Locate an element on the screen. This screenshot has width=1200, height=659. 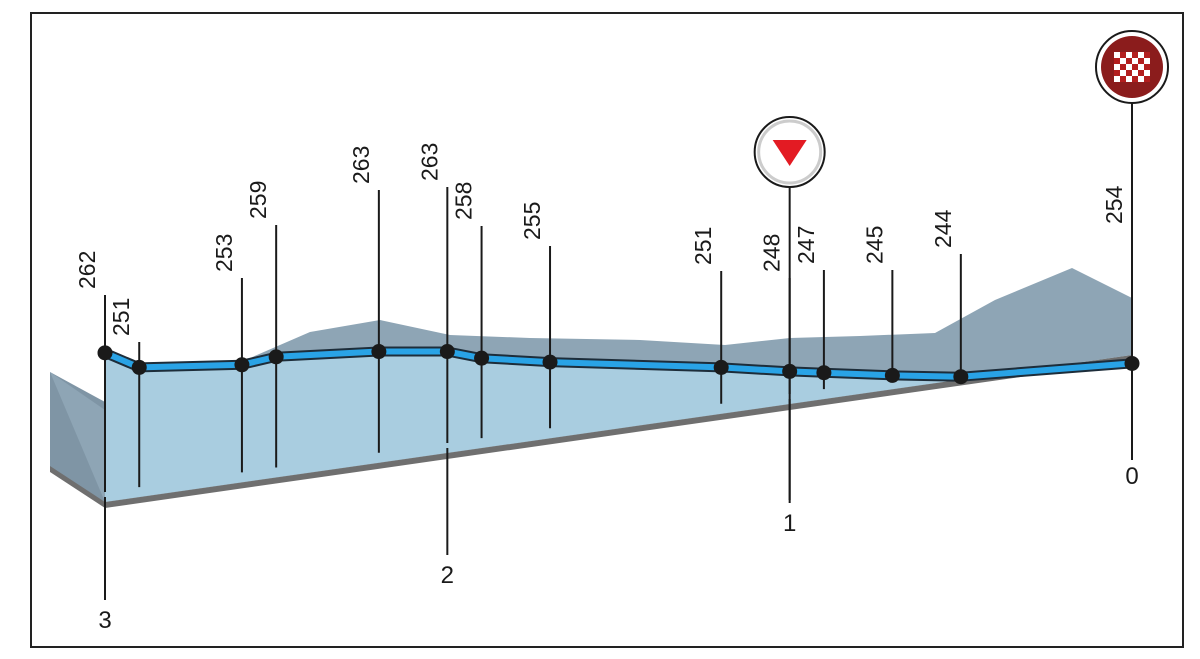
altitude-label: 253 is located at coordinates (224, 253).